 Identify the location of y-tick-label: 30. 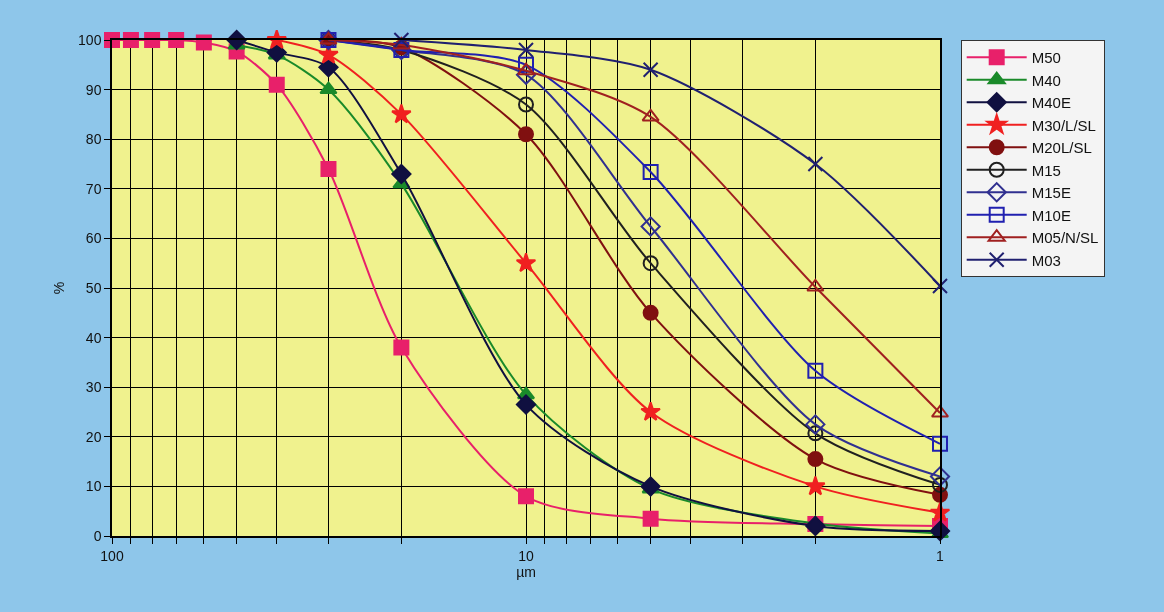
(93, 387).